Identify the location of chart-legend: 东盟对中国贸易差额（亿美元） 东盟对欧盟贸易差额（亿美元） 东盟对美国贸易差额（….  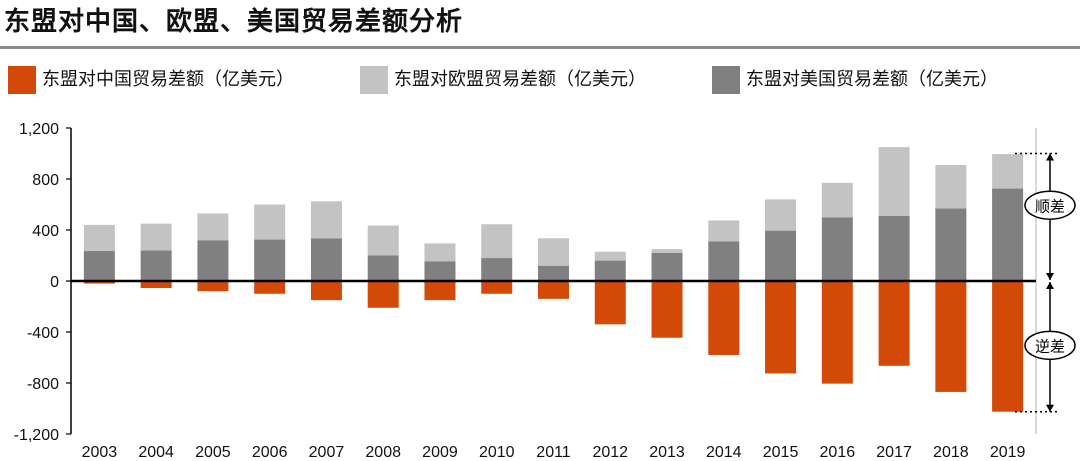
(540, 81).